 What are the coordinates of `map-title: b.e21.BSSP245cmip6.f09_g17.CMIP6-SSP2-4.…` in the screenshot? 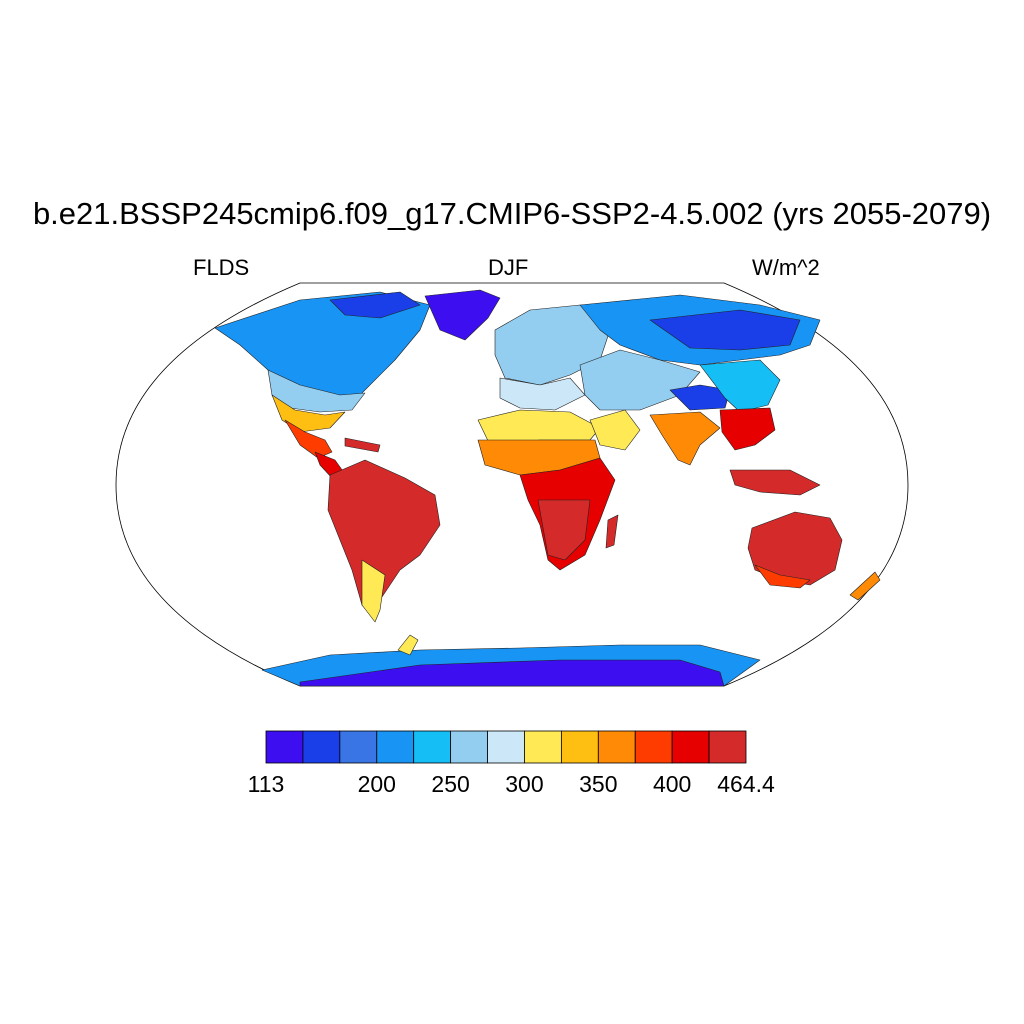 It's located at (512, 213).